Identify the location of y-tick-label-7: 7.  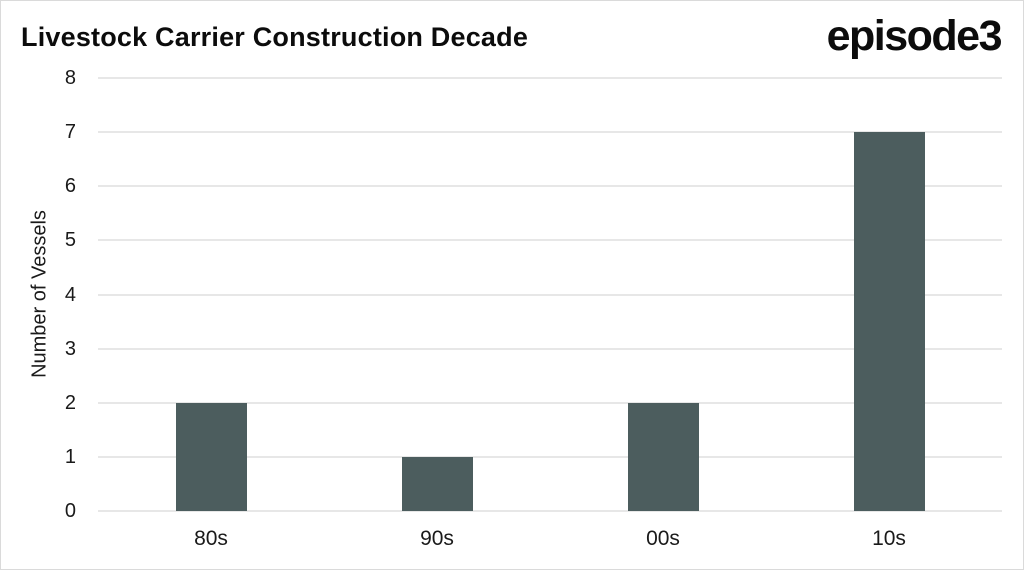
(70, 132).